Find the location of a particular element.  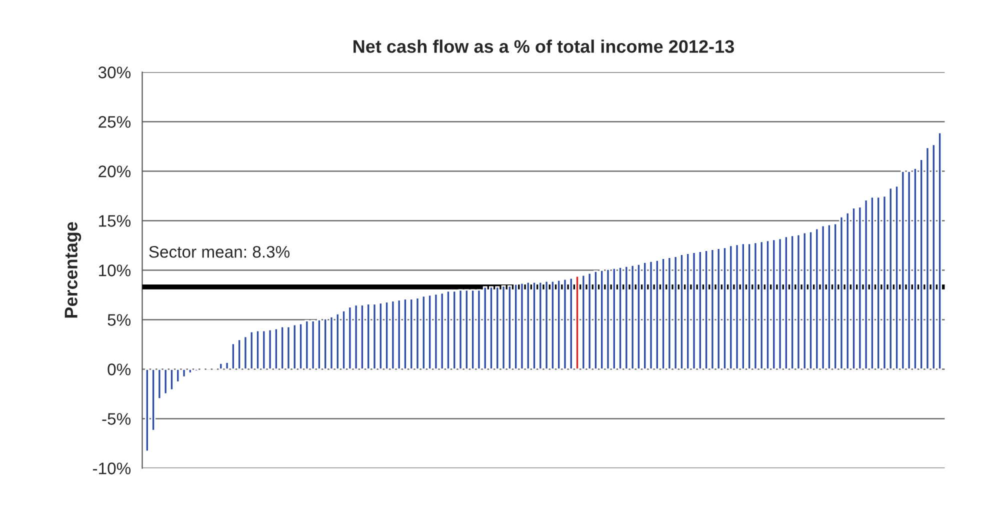

y-tick-label: -10% is located at coordinates (111, 468).